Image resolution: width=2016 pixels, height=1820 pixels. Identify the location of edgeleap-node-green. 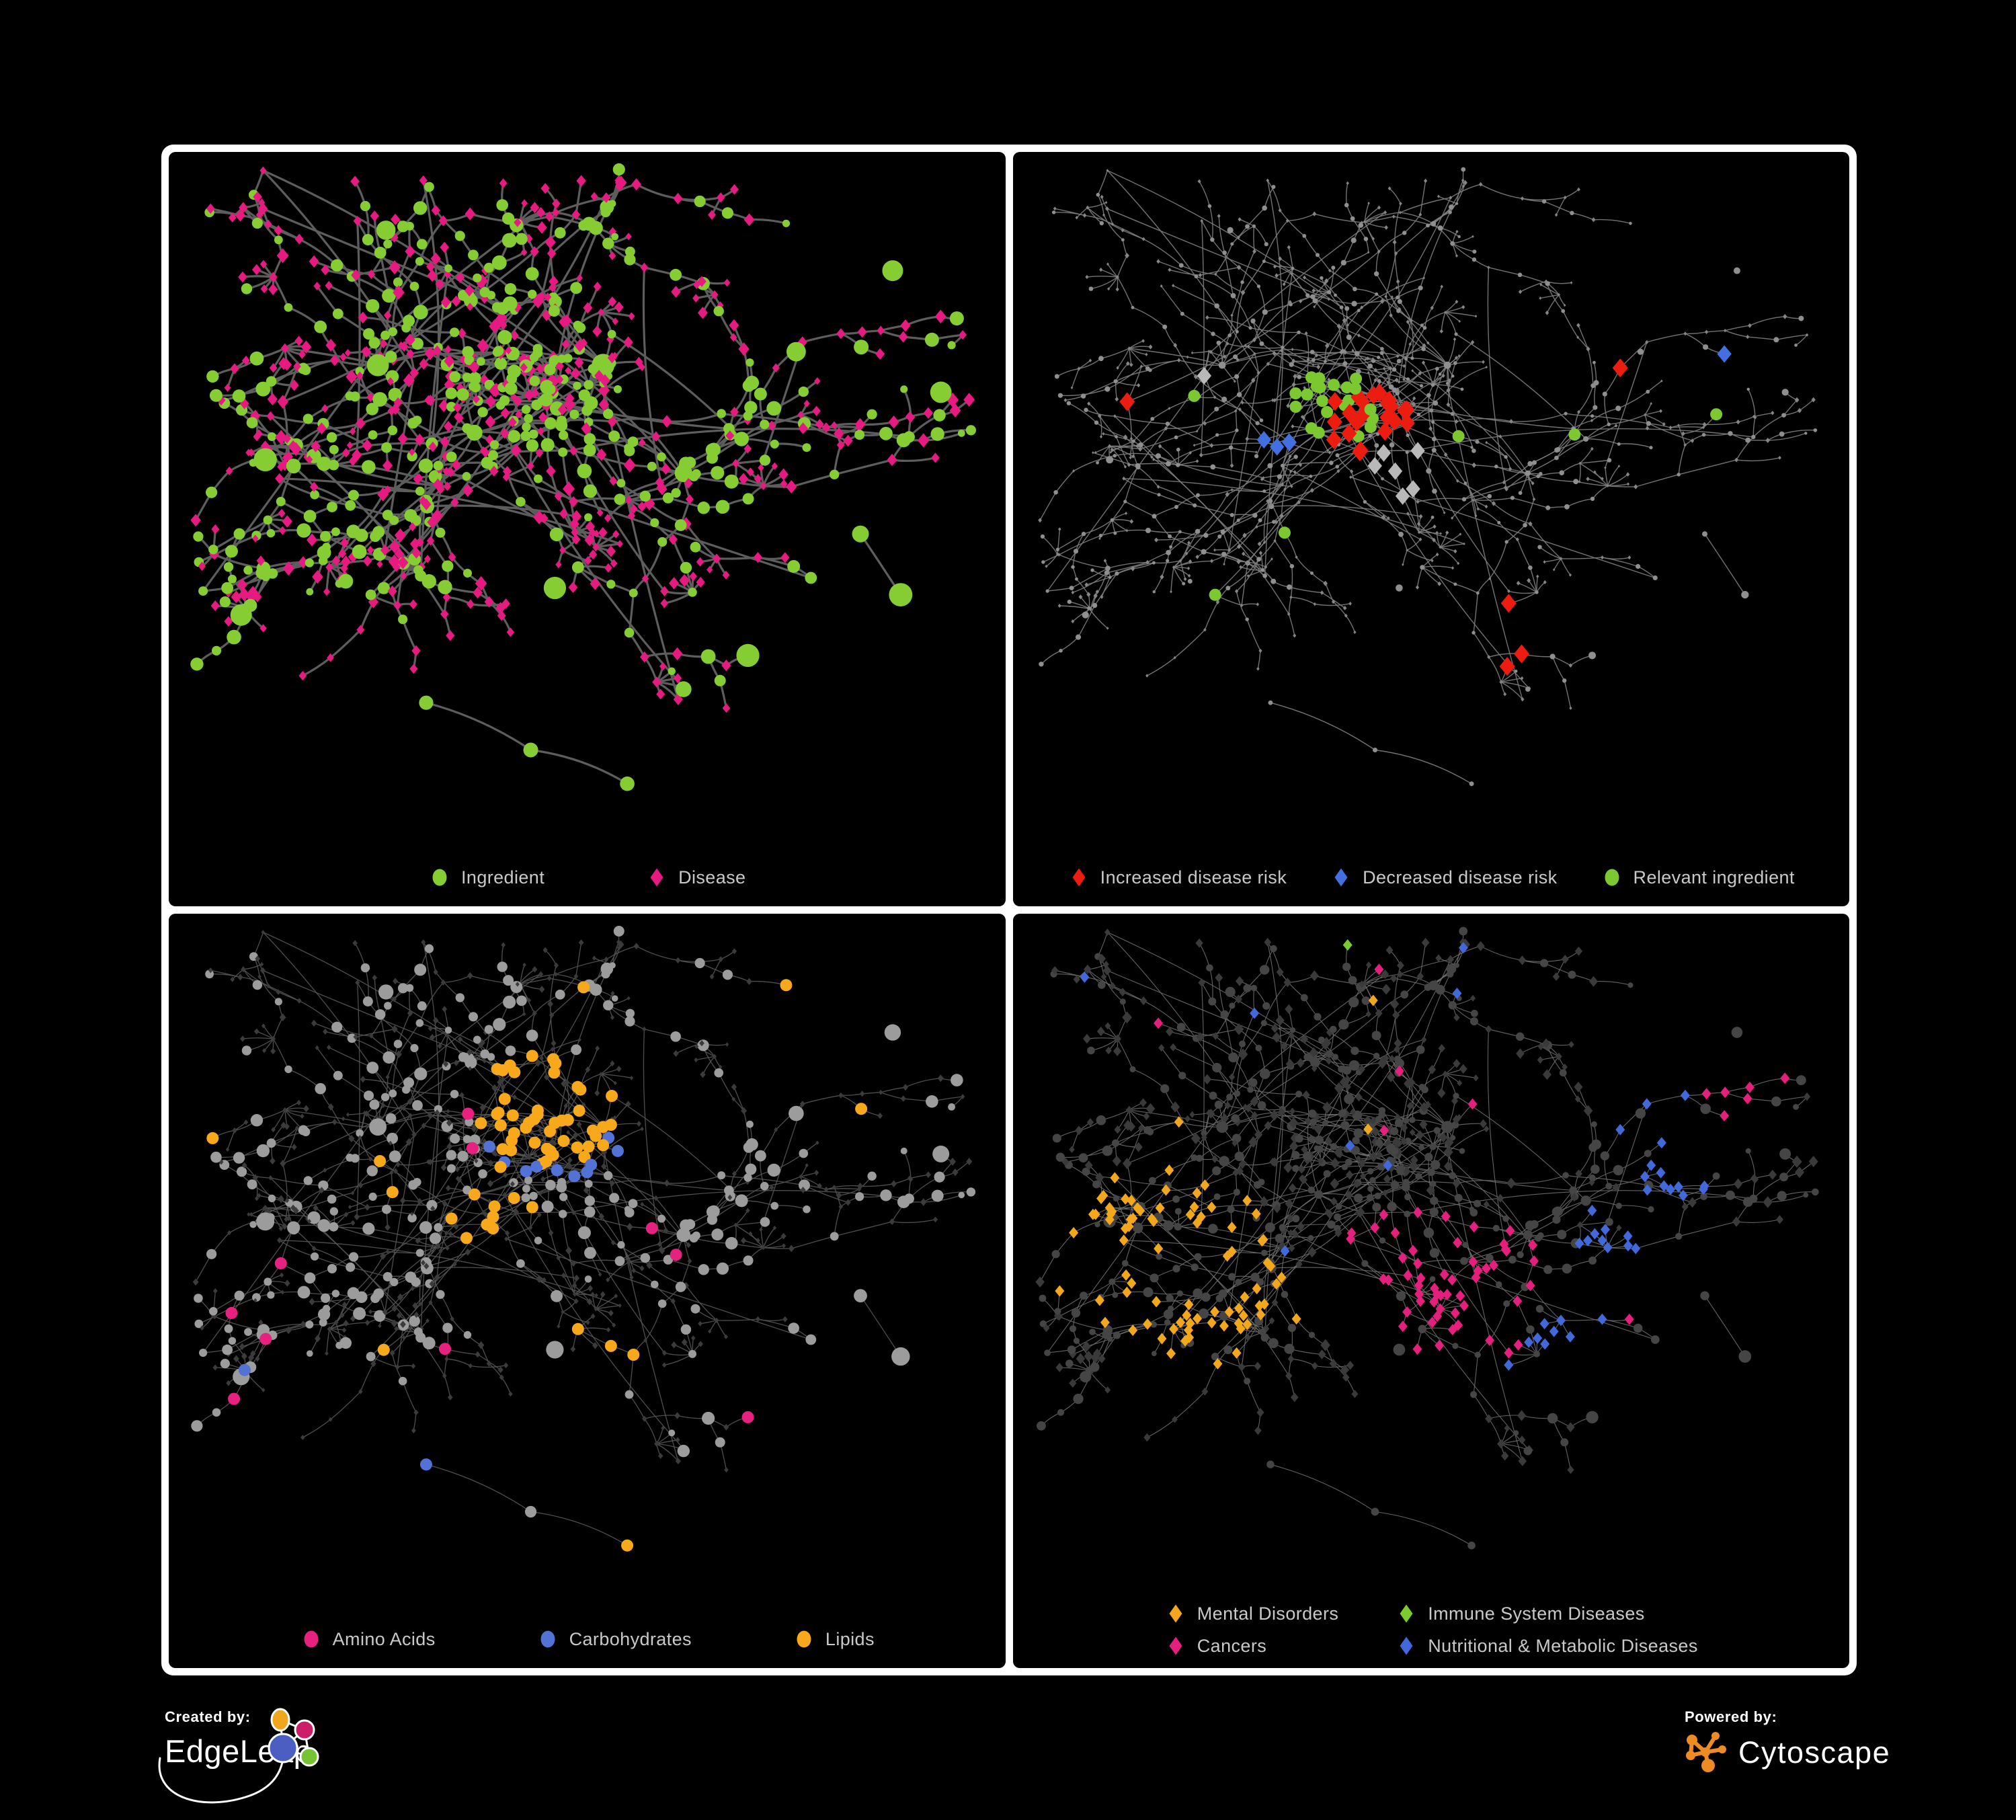
(309, 1757).